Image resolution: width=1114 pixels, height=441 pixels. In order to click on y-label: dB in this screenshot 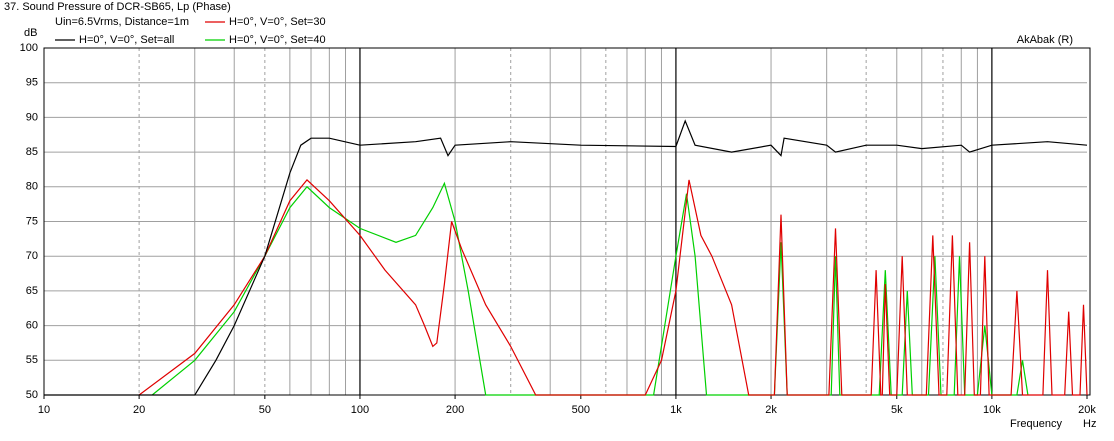, I will do `click(30, 33)`.